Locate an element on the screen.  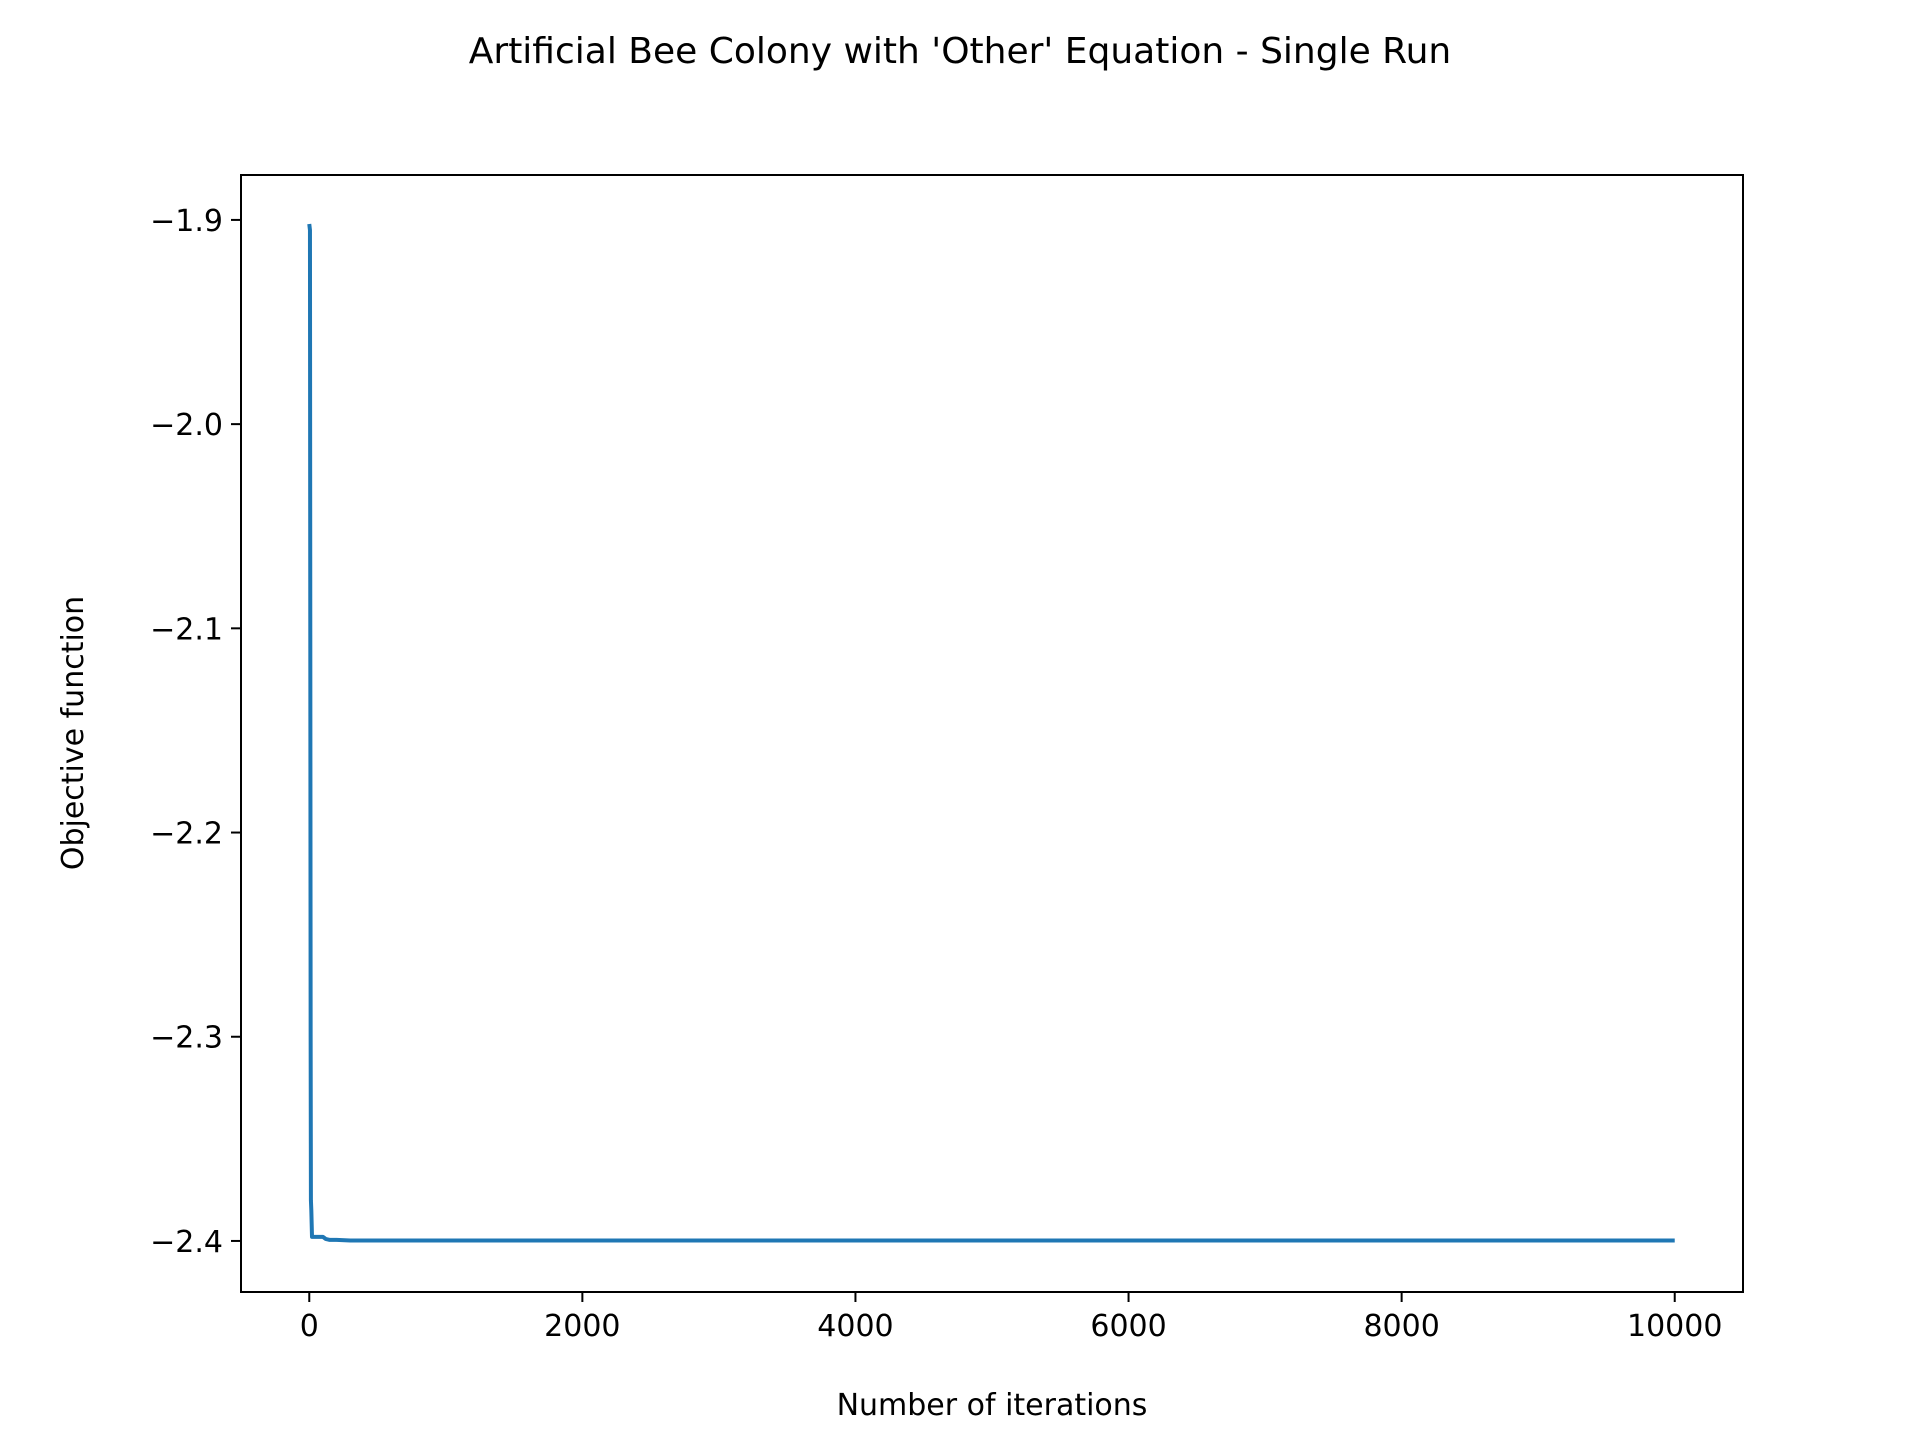
y-tick-label: −2.1 is located at coordinates (186, 629).